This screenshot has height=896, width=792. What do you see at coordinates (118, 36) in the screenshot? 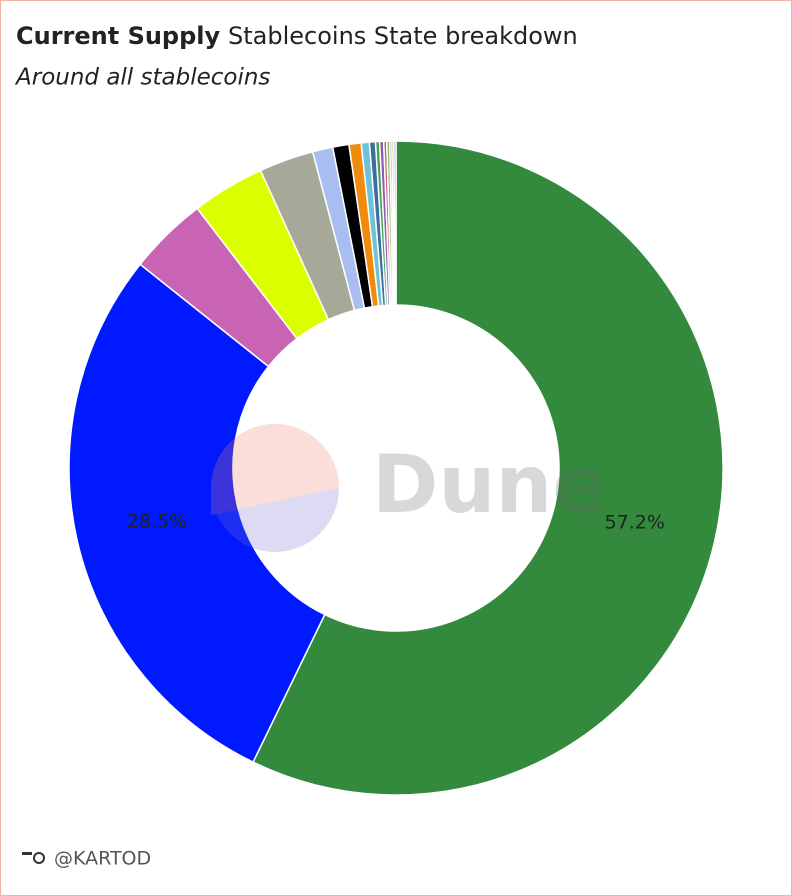
I see `chart-title: Current Supply` at bounding box center [118, 36].